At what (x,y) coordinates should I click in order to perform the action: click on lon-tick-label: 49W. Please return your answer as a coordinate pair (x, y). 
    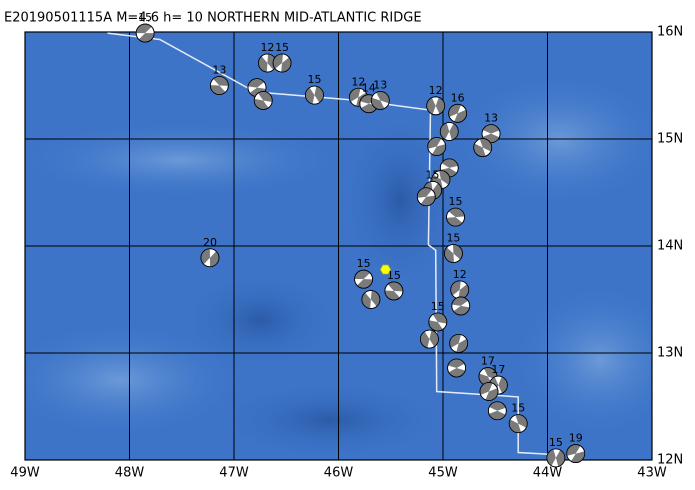
    Looking at the image, I should click on (25, 473).